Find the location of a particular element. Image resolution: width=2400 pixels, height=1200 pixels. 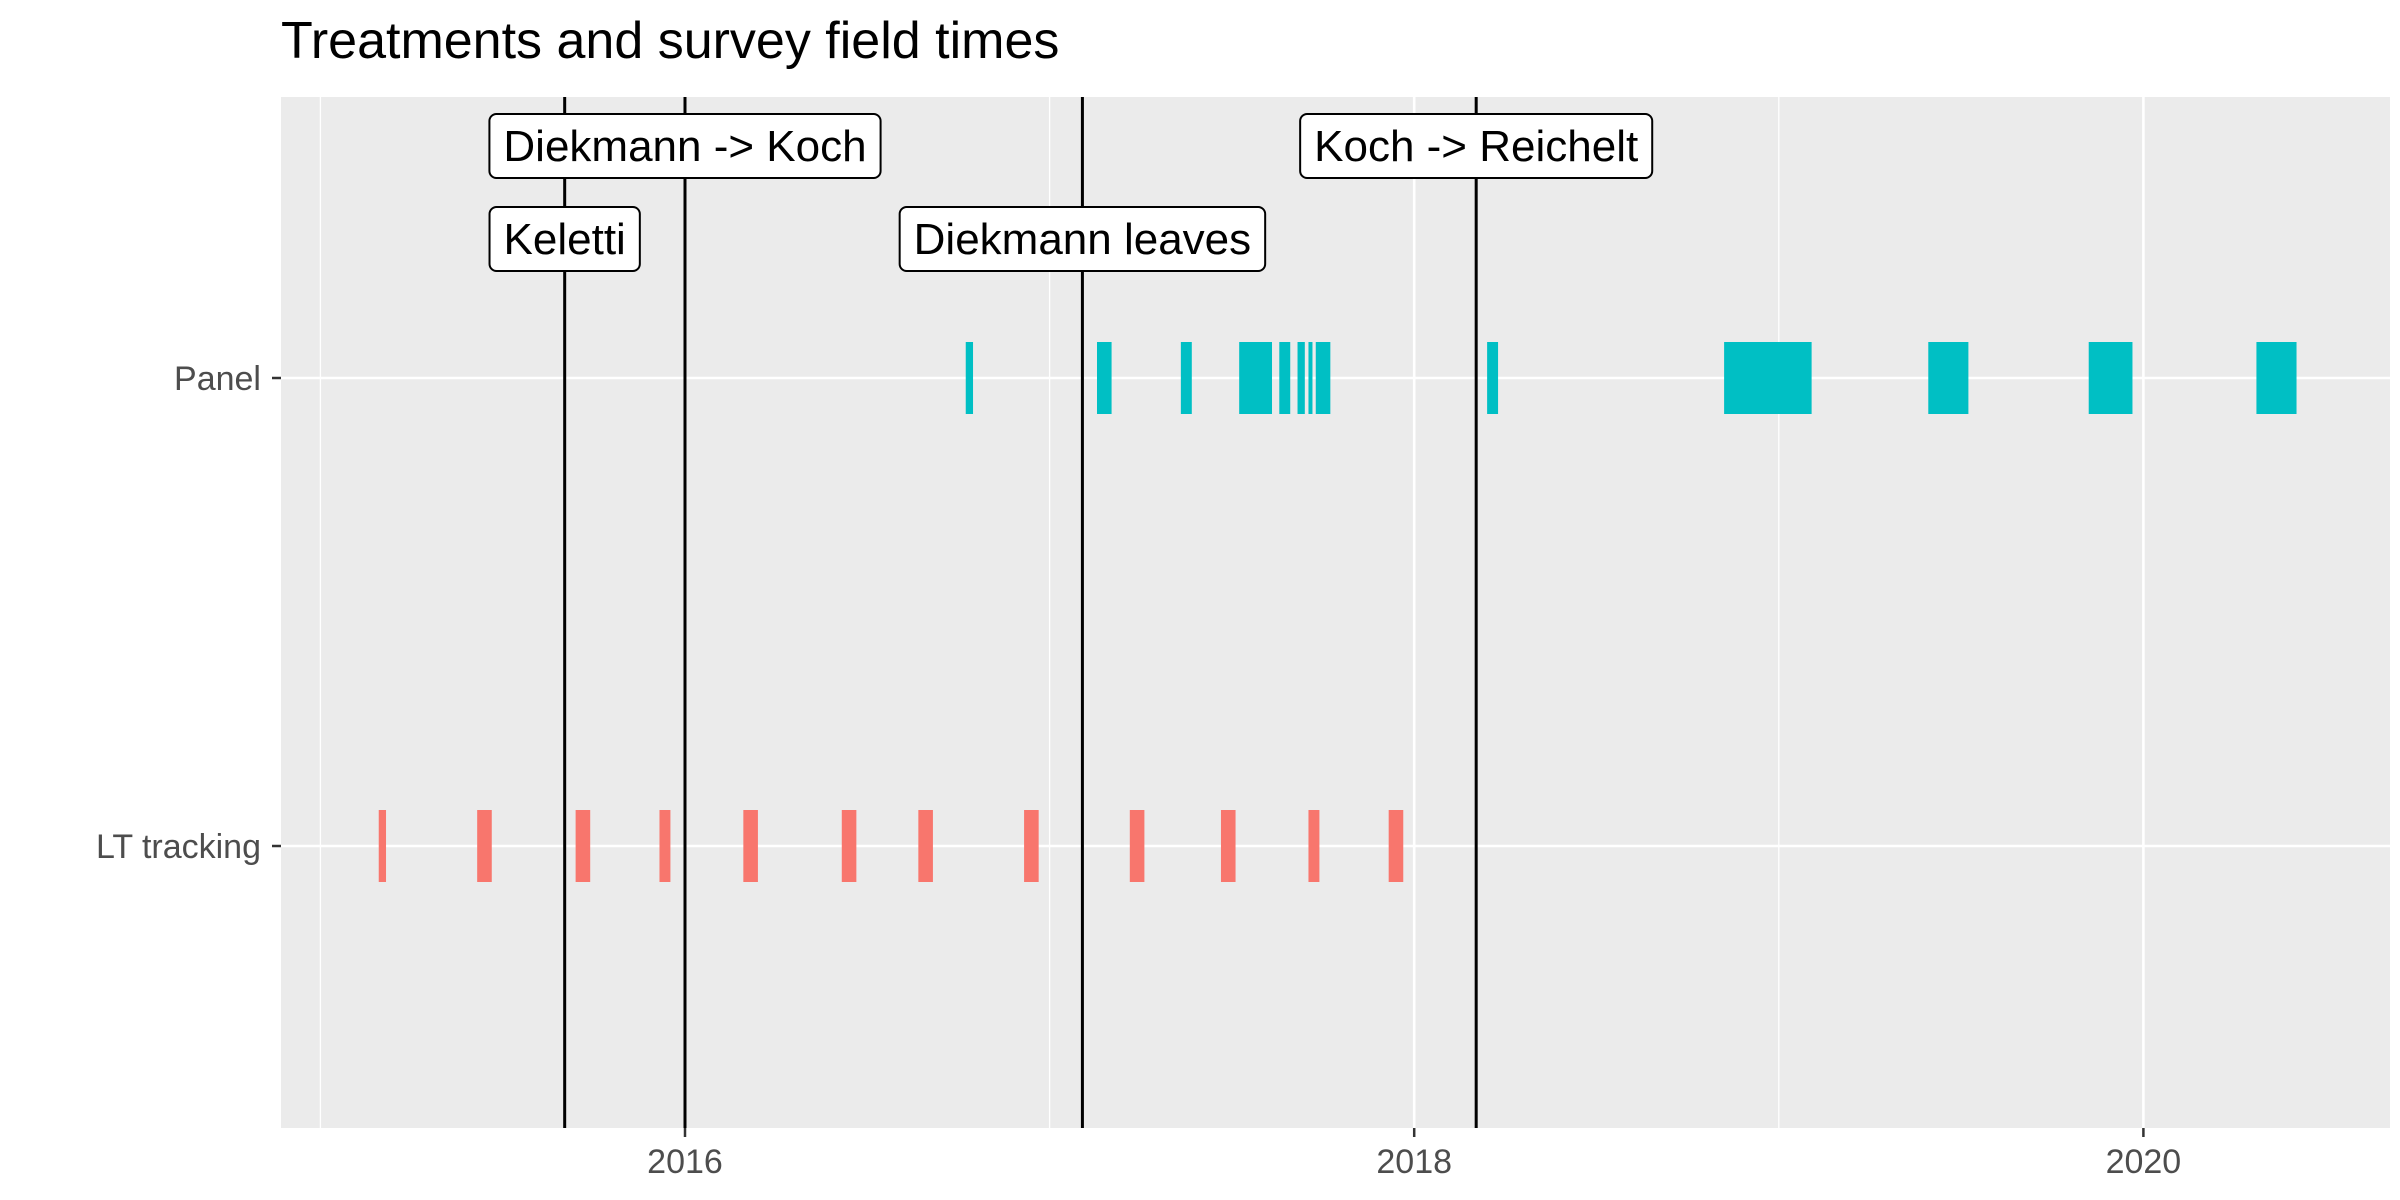

chart-title: Treatments and survey field times is located at coordinates (670, 41).